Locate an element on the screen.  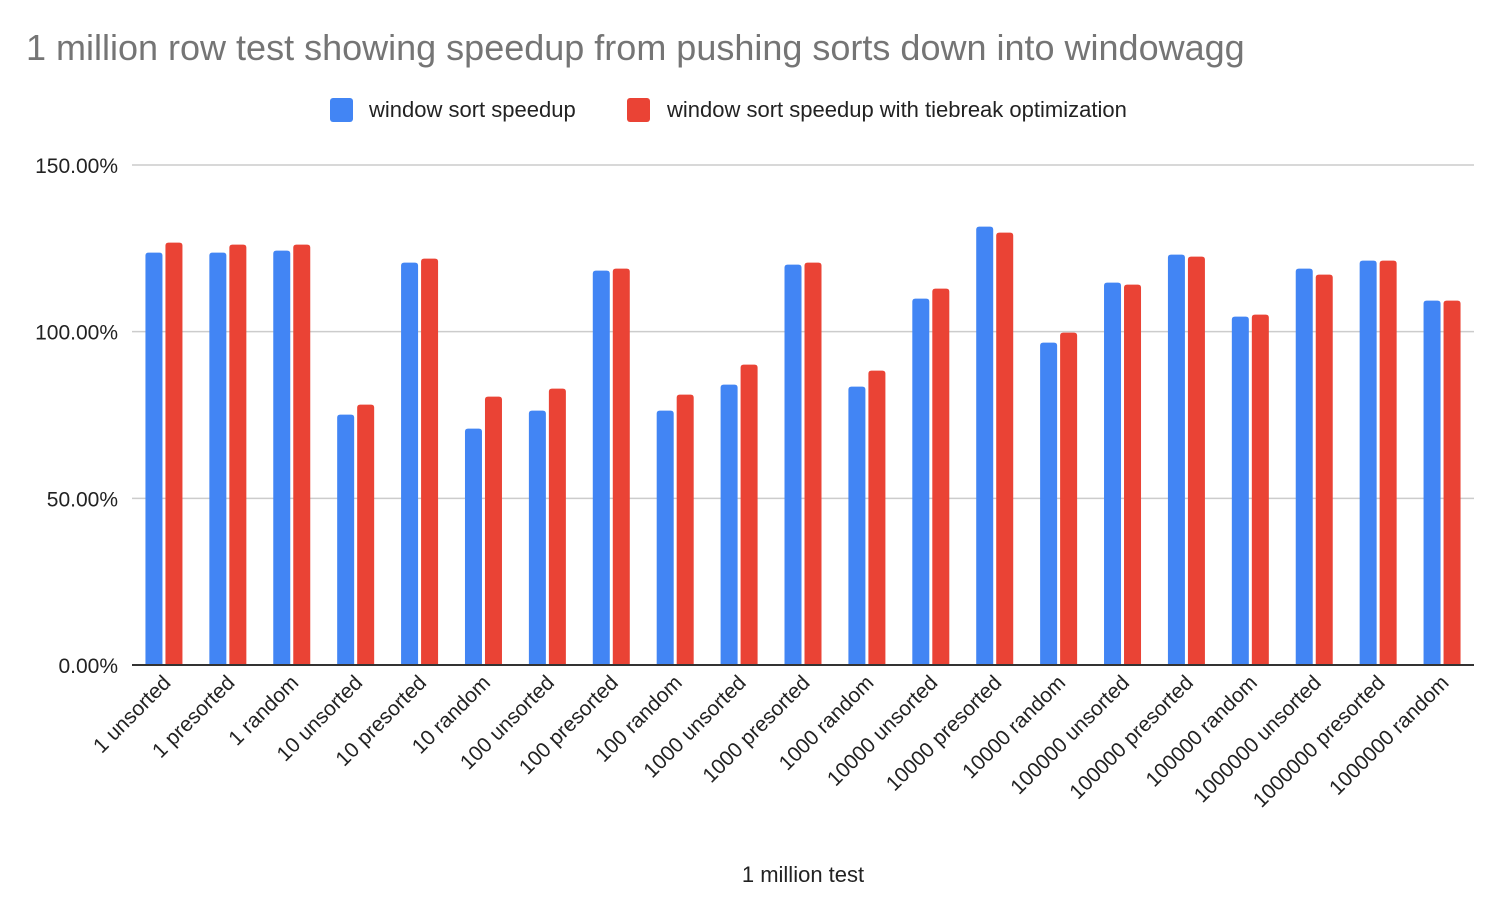
legend-item-series-0: window sort speedup is located at coordinates (453, 109).